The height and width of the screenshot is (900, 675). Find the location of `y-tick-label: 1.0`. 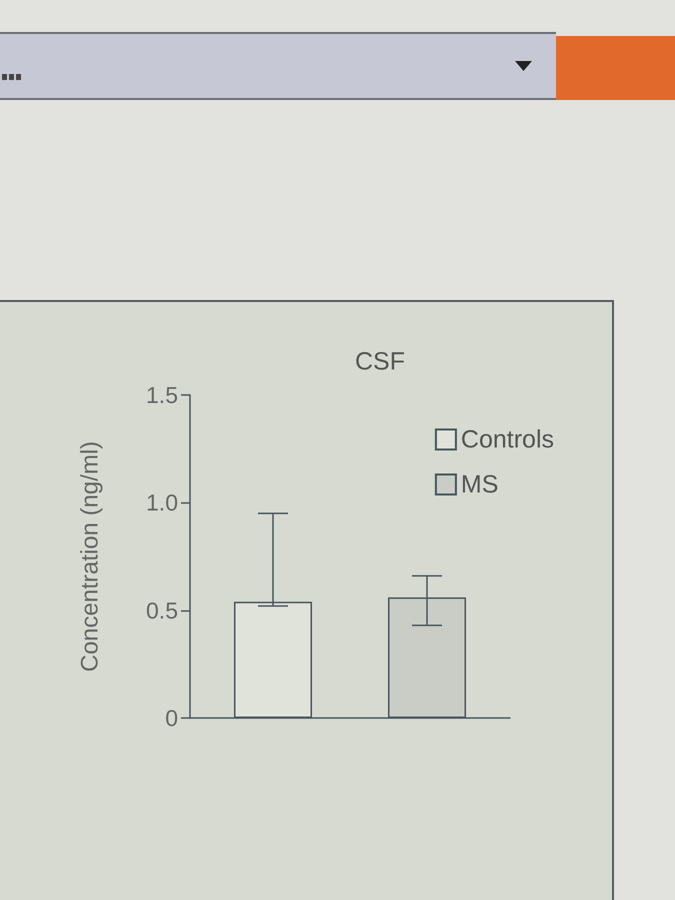

y-tick-label: 1.0 is located at coordinates (162, 503).